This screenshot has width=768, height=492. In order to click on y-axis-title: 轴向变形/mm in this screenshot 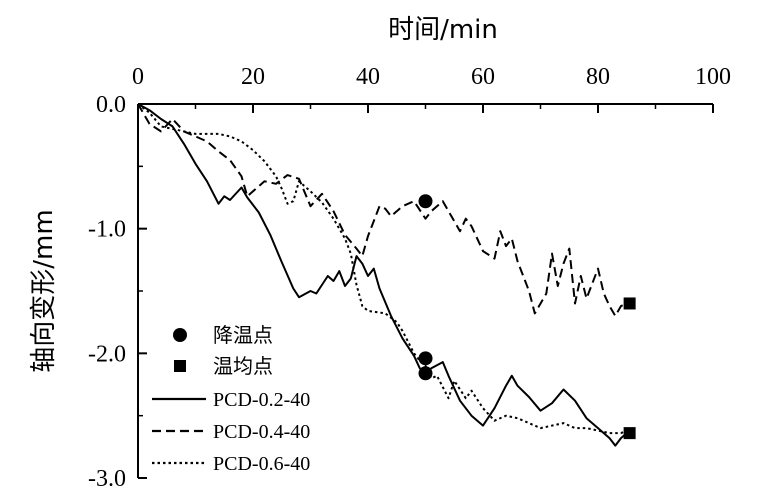, I will do `click(44, 290)`.